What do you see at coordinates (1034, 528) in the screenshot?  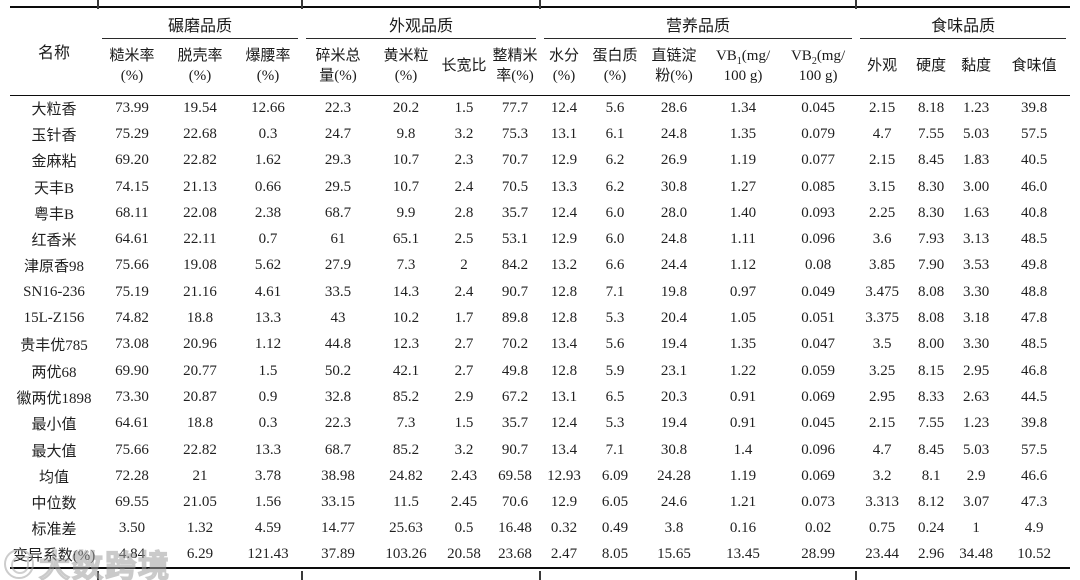 I see `cell-value: 4.9` at bounding box center [1034, 528].